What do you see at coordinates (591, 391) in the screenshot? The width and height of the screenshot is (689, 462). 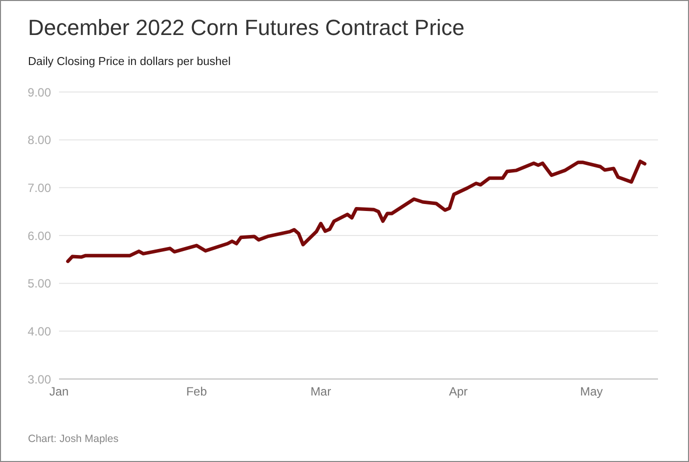 I see `x-tick-label: May` at bounding box center [591, 391].